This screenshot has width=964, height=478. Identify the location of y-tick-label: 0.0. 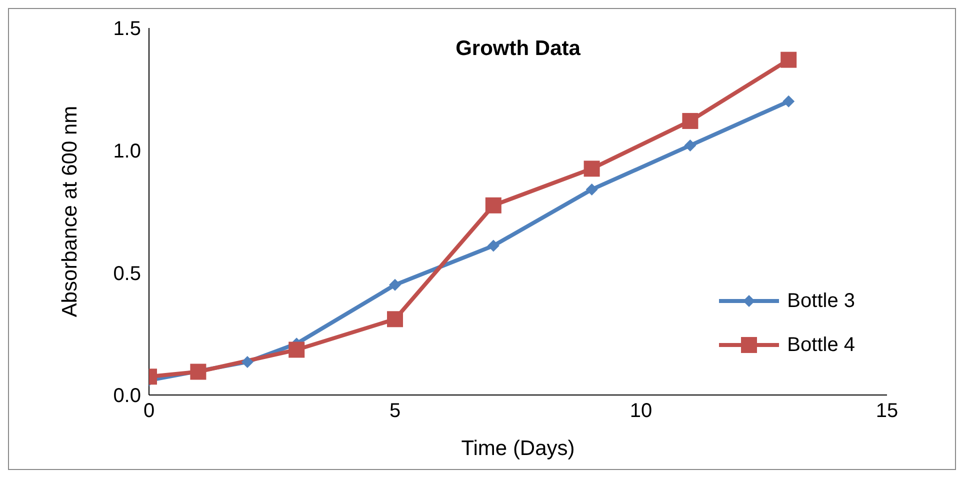
(127, 396).